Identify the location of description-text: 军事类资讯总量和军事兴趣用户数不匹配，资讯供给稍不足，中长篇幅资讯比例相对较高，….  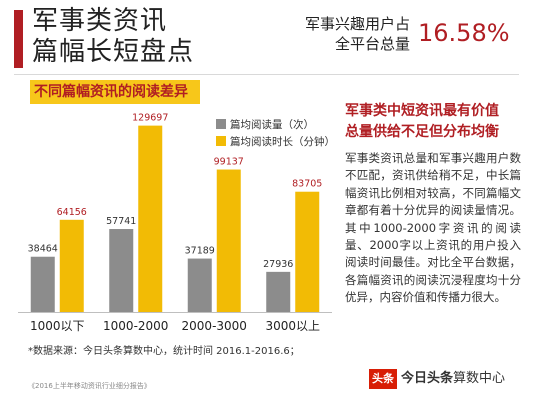
(433, 228).